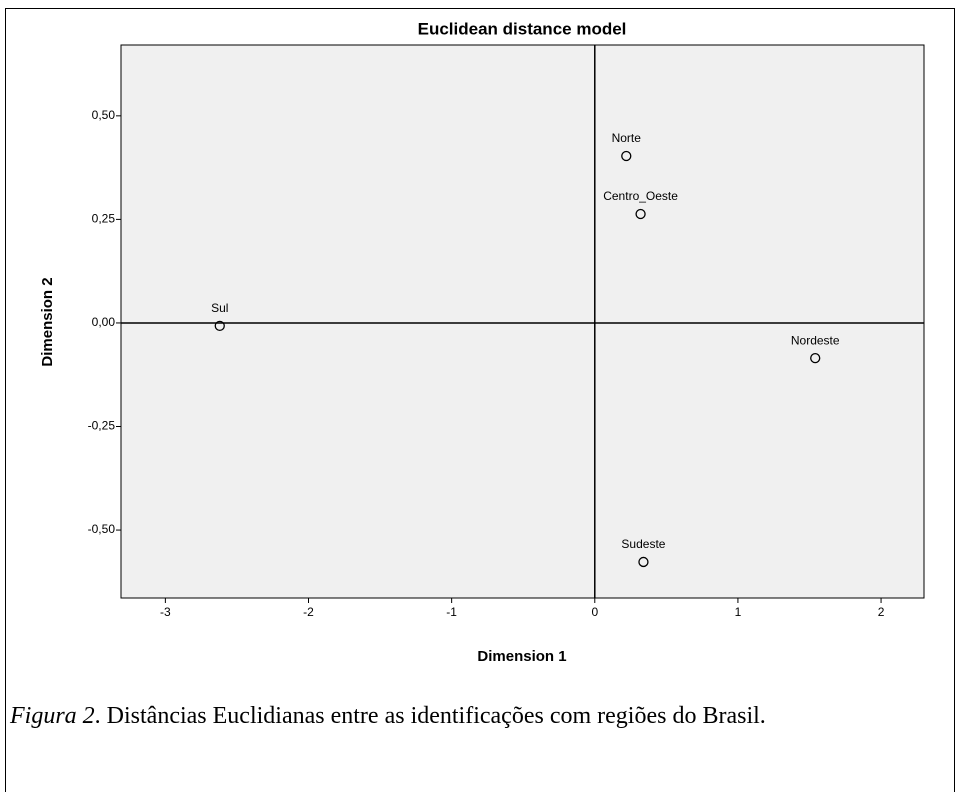  What do you see at coordinates (47, 321) in the screenshot?
I see `y-axis-label: Dimension 2` at bounding box center [47, 321].